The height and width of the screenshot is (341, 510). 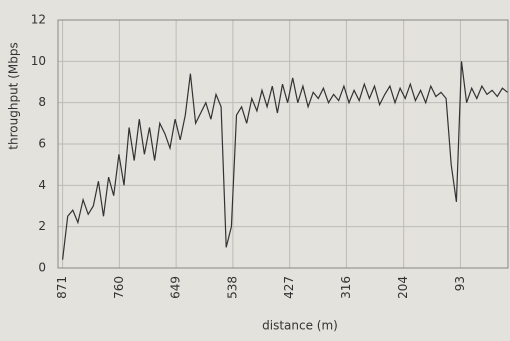 I want to click on x-tick-label: 649, so click(x=176, y=287).